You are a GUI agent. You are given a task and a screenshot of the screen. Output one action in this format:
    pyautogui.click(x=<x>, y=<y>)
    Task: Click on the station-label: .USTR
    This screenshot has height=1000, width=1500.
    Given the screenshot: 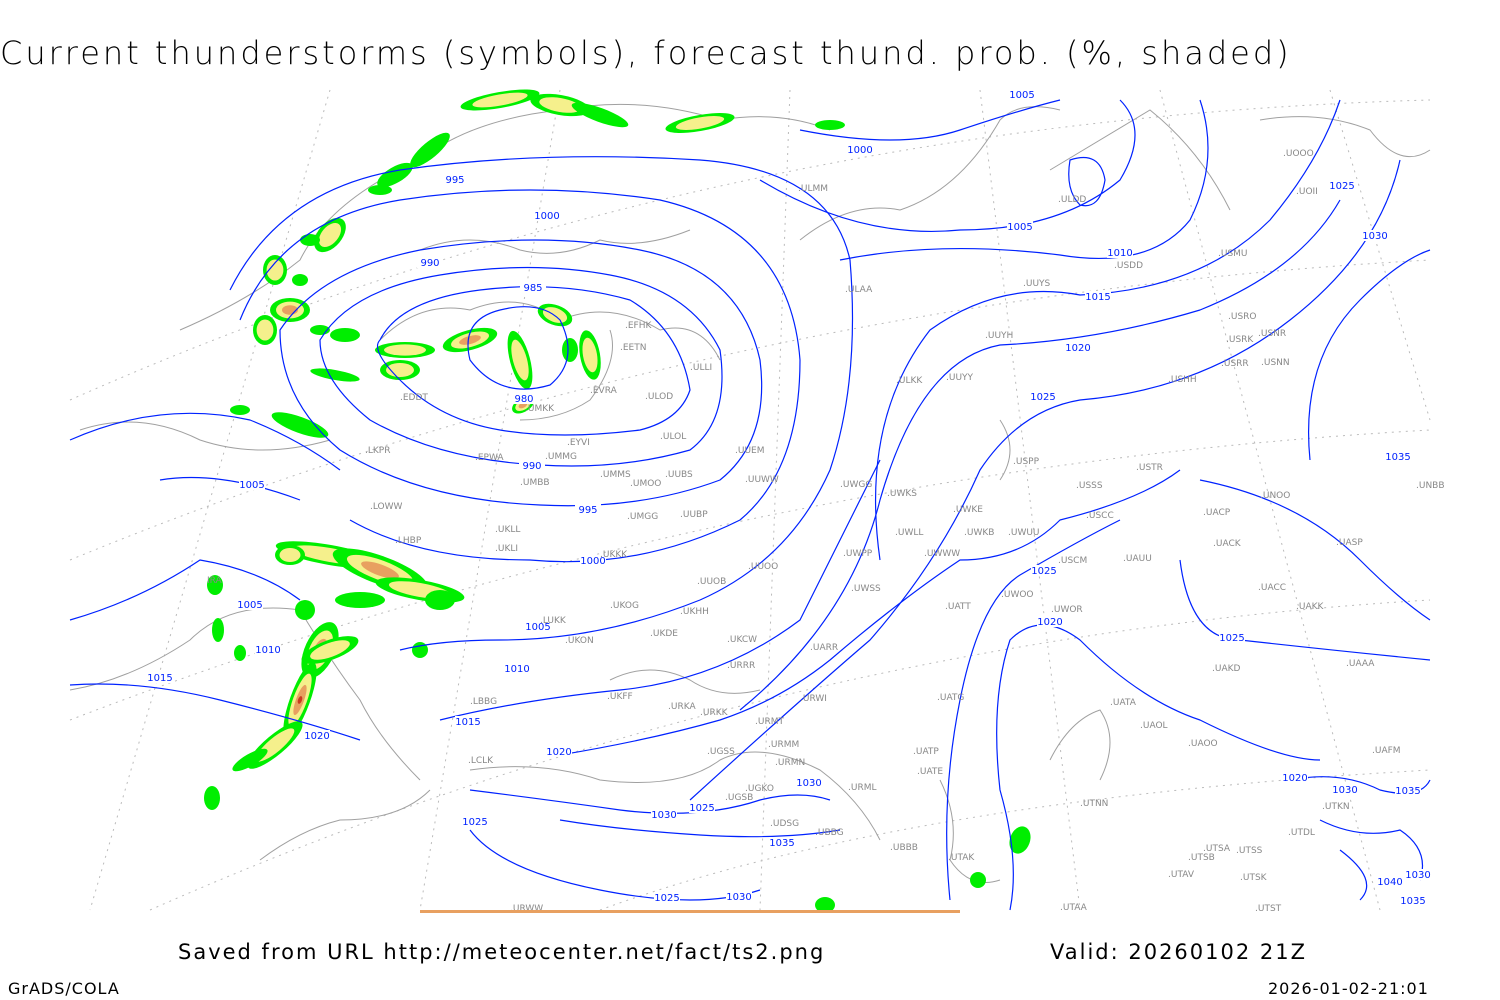 What is the action you would take?
    pyautogui.click(x=1149, y=468)
    